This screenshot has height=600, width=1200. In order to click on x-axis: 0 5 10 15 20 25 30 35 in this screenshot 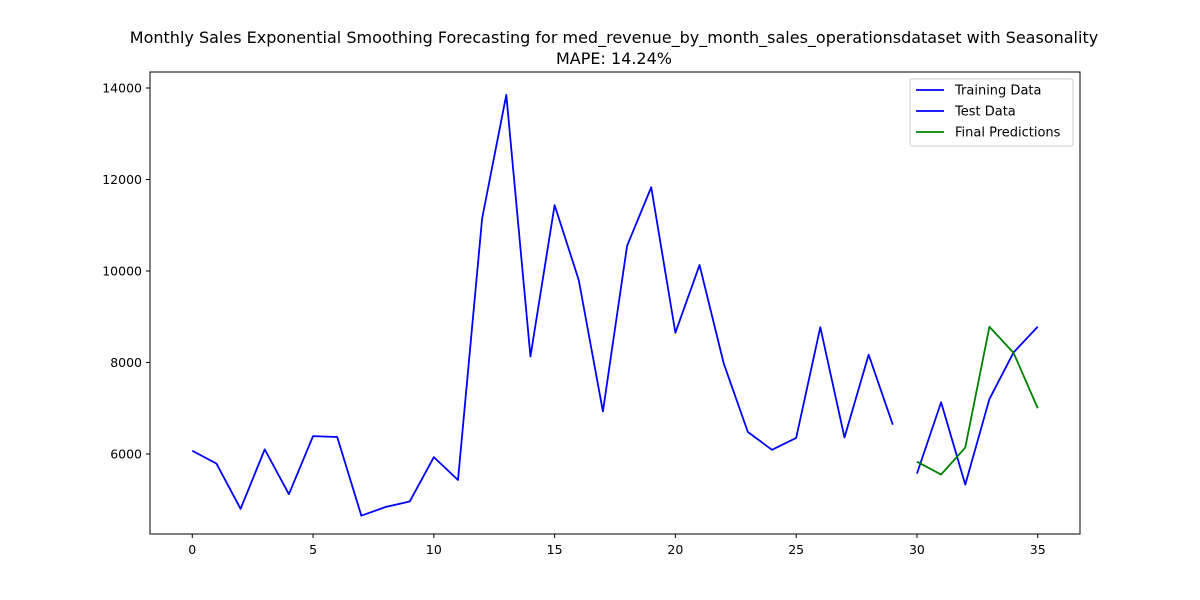, I will do `click(617, 545)`.